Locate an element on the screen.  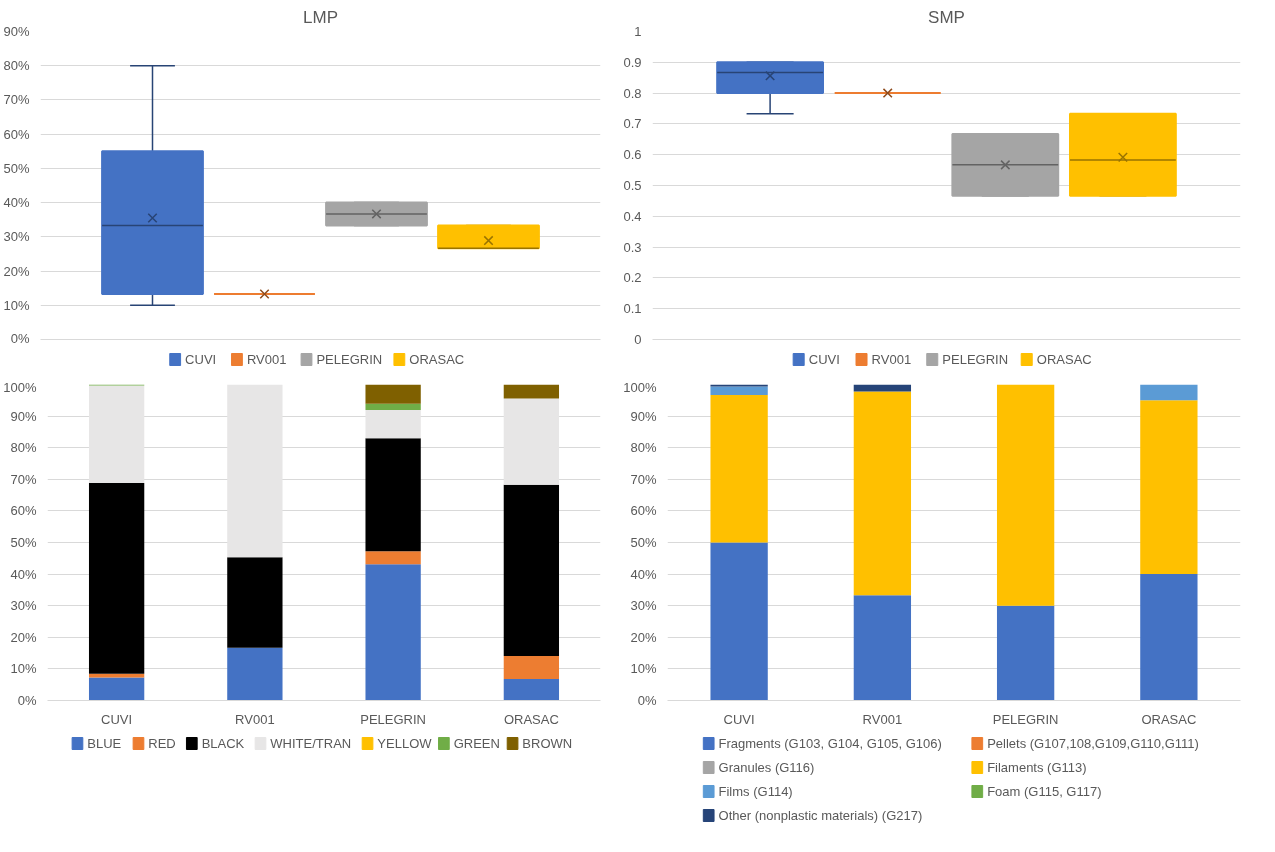
legend-label: Granules (G116) is located at coordinates (766, 767).